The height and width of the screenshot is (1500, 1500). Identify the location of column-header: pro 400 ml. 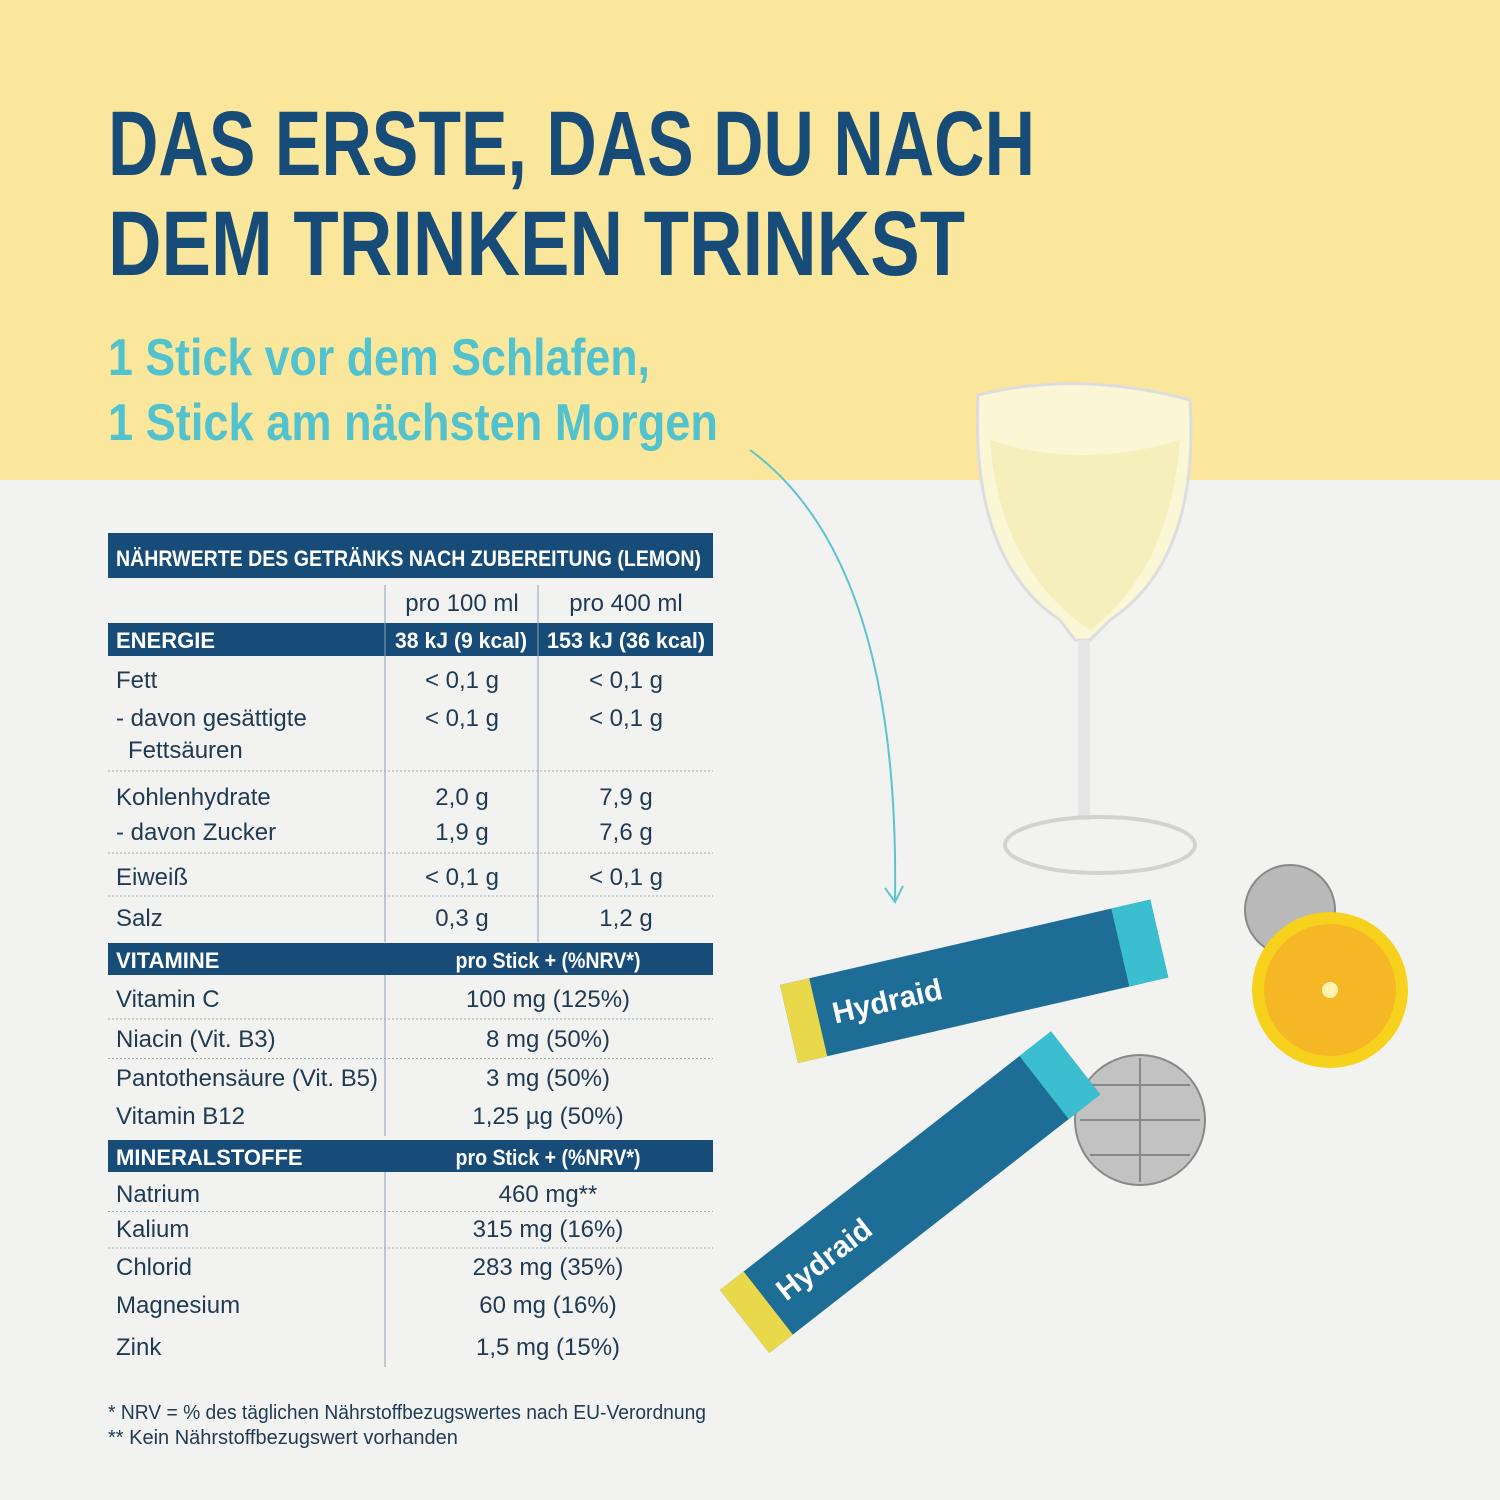
(625, 603).